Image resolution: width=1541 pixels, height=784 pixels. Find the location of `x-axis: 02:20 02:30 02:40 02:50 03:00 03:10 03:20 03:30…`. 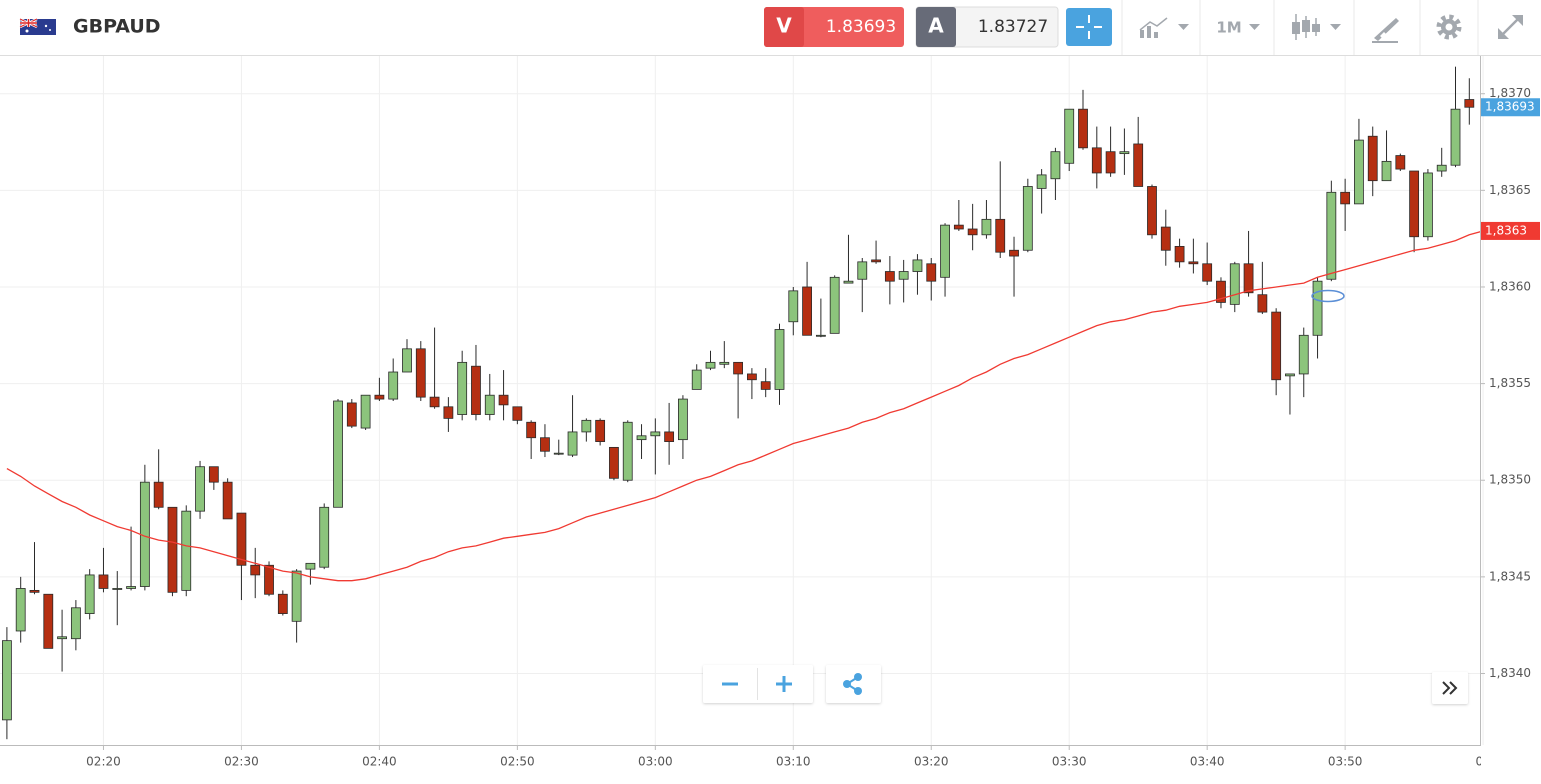

x-axis: 02:20 02:30 02:40 02:50 03:00 03:10 03:20 03:30… is located at coordinates (788, 757).